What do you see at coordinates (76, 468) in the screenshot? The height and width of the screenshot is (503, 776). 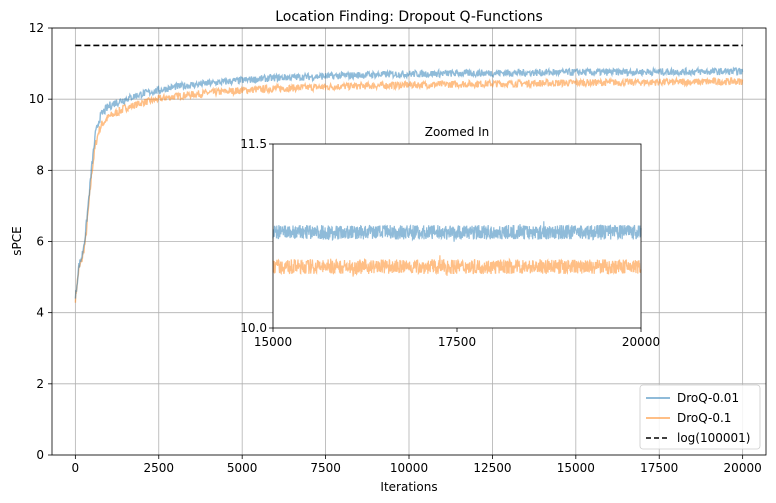 I see `x-tick-label: 0` at bounding box center [76, 468].